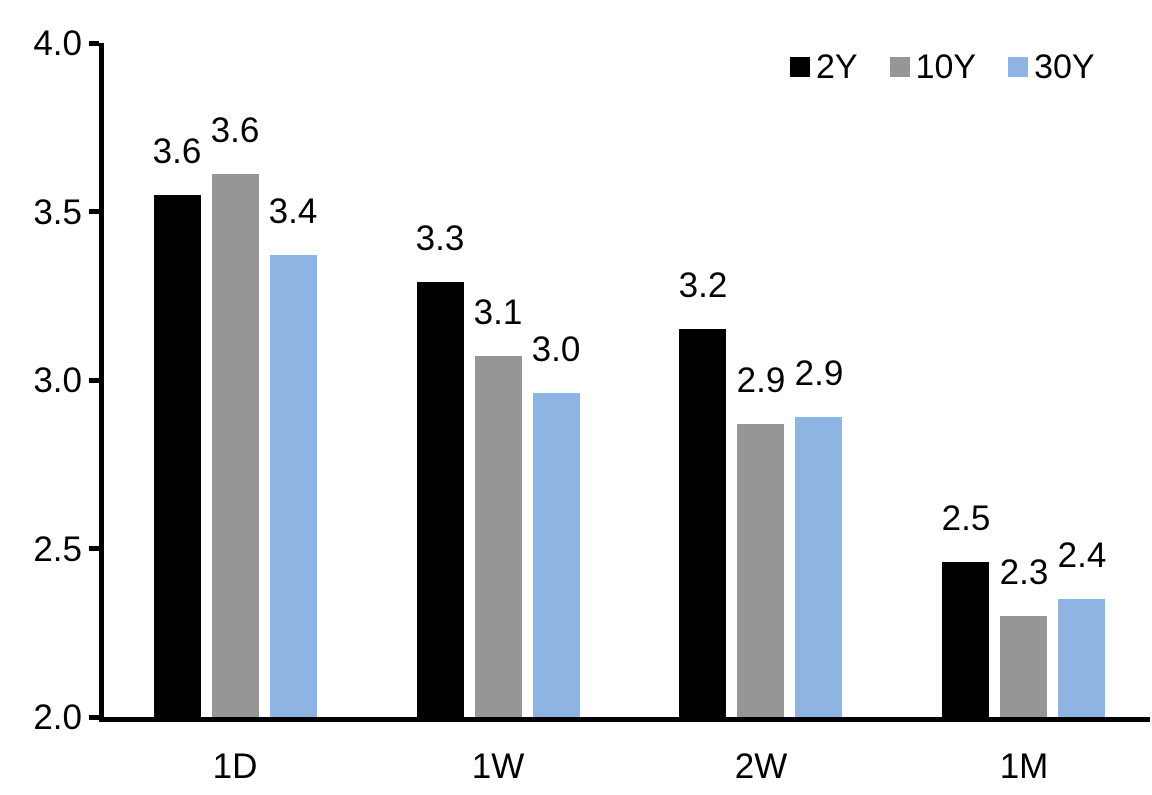 This screenshot has width=1152, height=795. I want to click on bar-10Y-1D, so click(235, 445).